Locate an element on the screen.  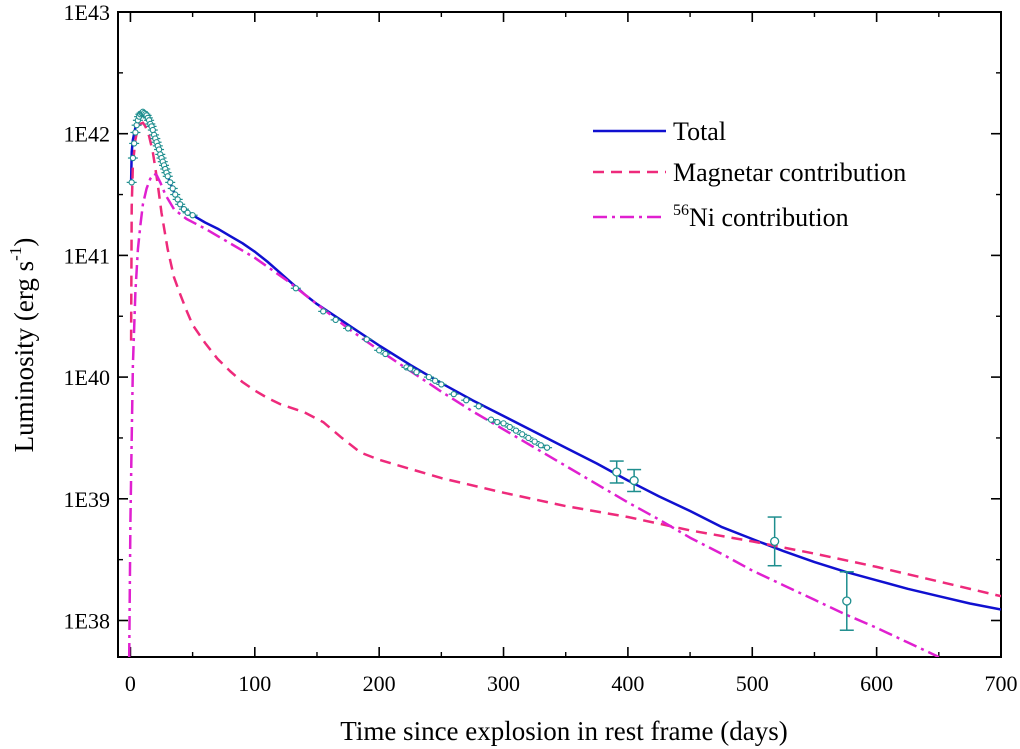
x-tick-label: 700 is located at coordinates (1001, 683).